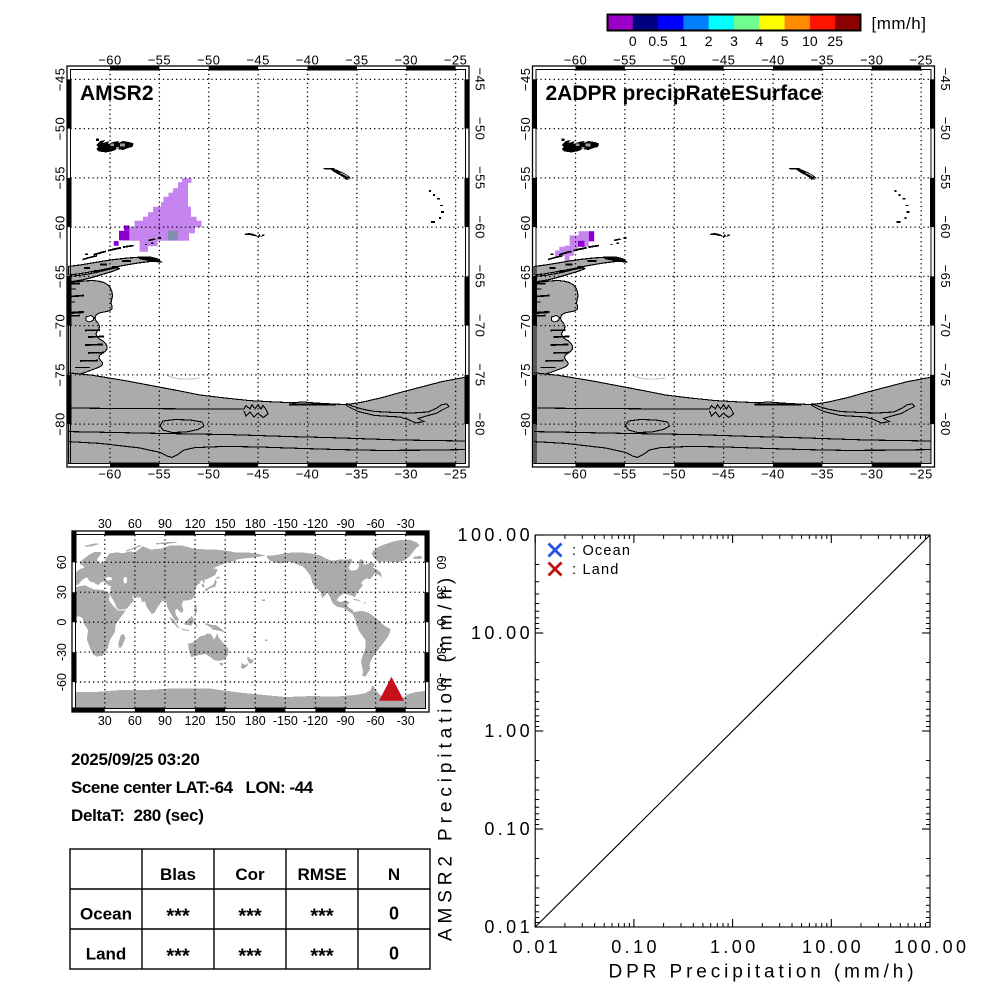 The image size is (1000, 1005). I want to click on svg-text: AMSR2 Precipitation (mm/h), so click(446, 757).